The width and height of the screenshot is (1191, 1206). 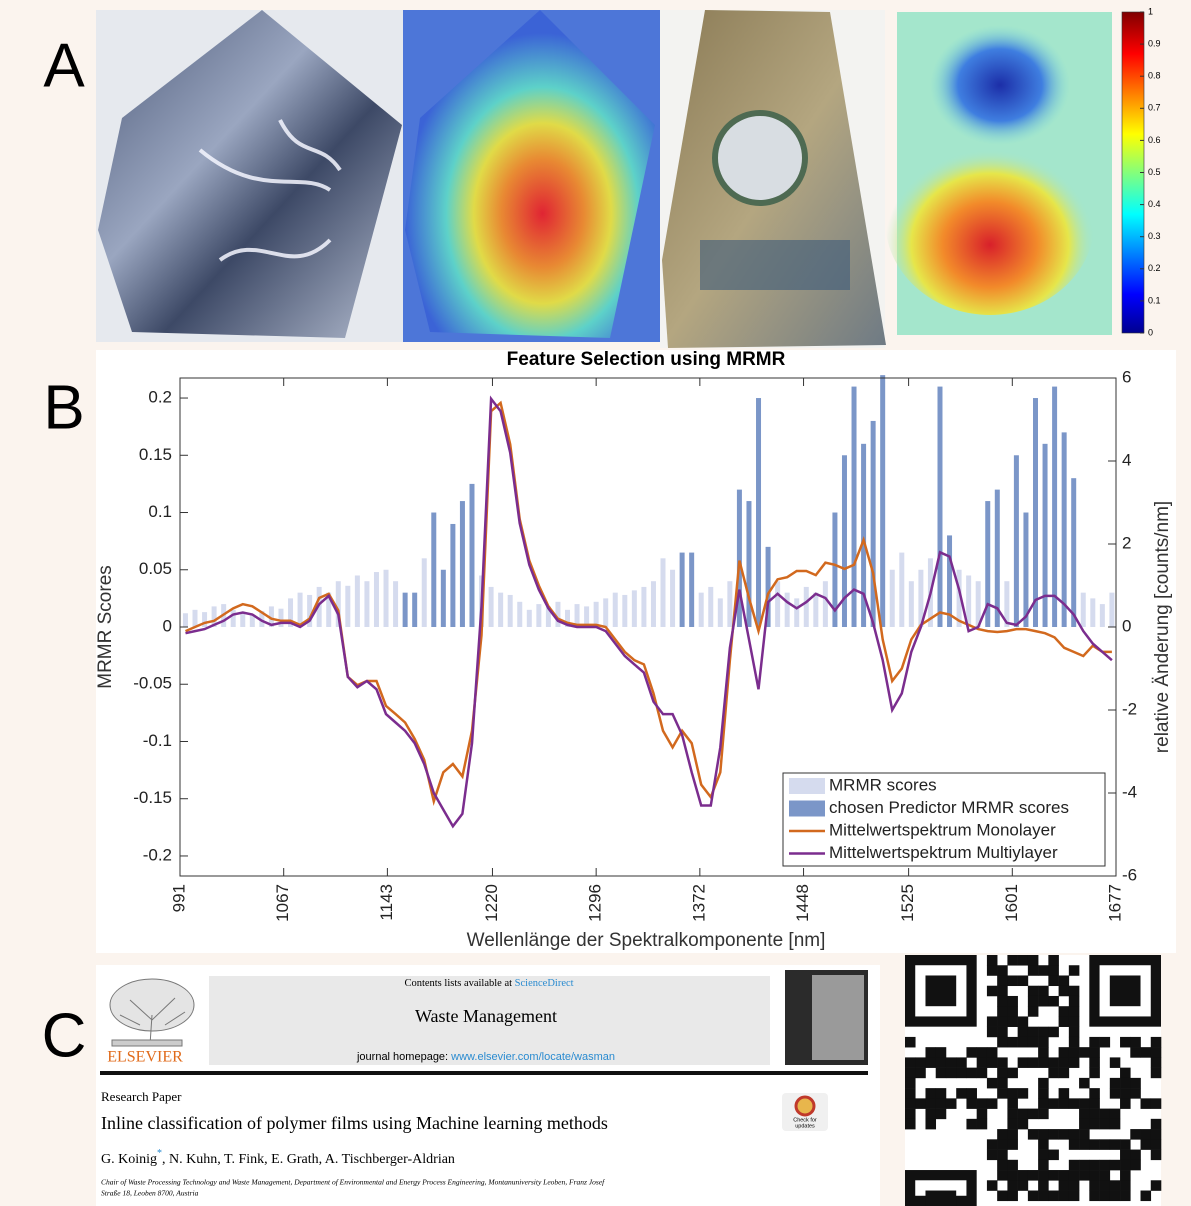 What do you see at coordinates (1033, 1080) in the screenshot?
I see `qr-code` at bounding box center [1033, 1080].